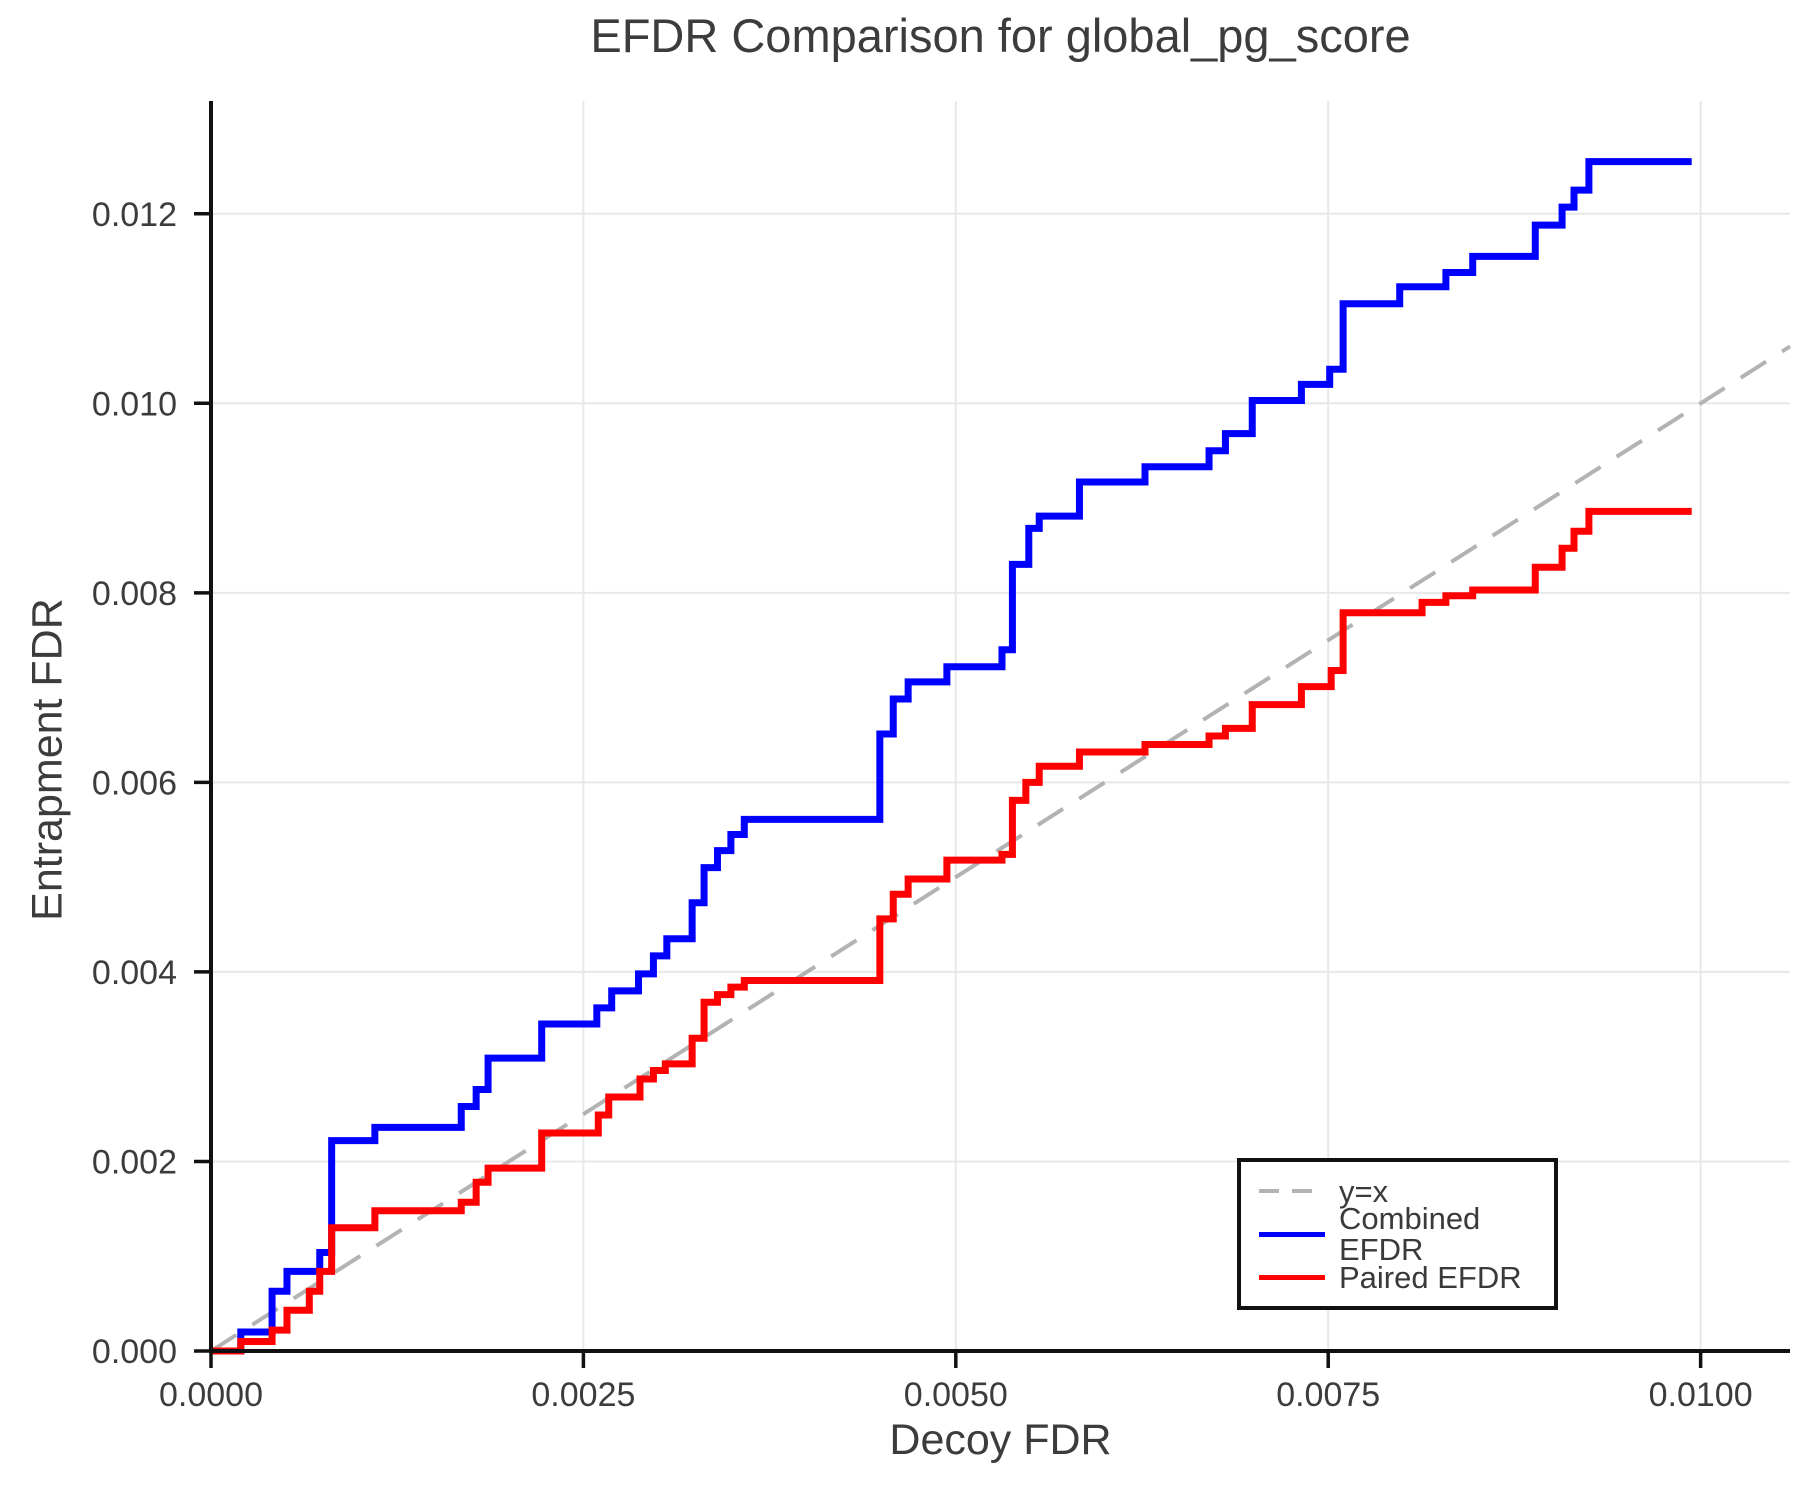 The width and height of the screenshot is (1800, 1500). What do you see at coordinates (1328, 1395) in the screenshot?
I see `x-tick-label: 0.0075` at bounding box center [1328, 1395].